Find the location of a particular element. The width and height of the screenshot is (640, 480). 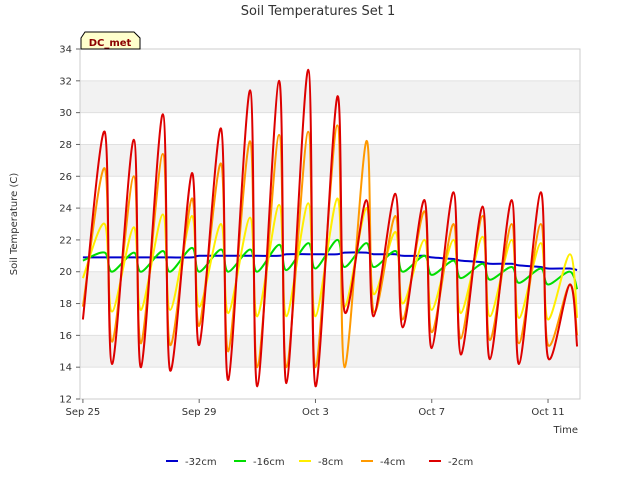

legend-label: -16cm is located at coordinates (269, 462).